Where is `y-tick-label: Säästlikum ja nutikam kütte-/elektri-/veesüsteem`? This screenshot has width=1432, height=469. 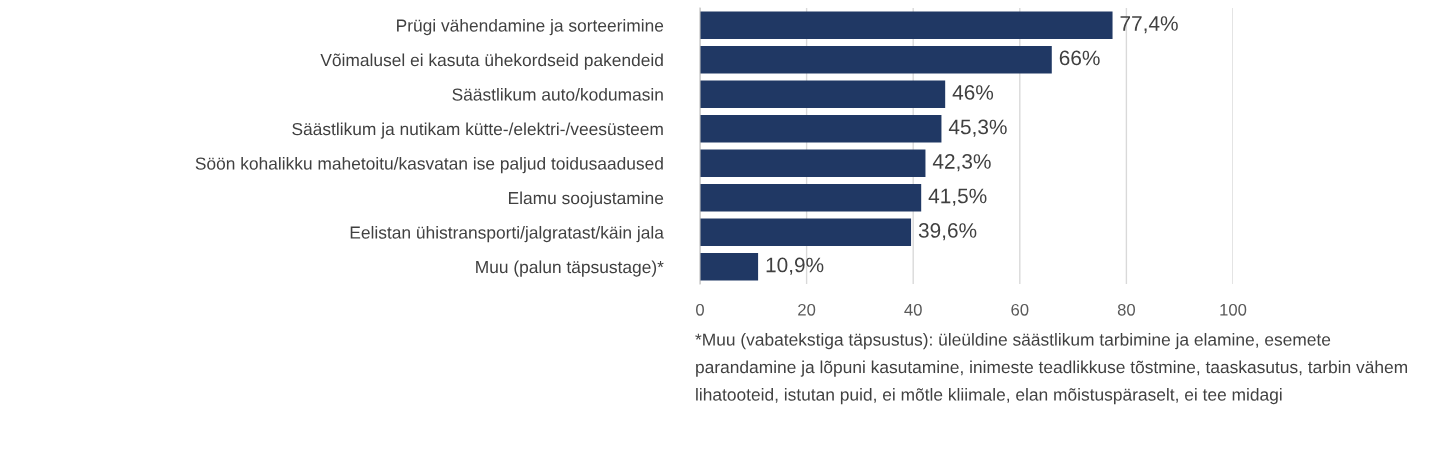
y-tick-label: Säästlikum ja nutikam kütte-/elektri-/veesüsteem is located at coordinates (477, 130).